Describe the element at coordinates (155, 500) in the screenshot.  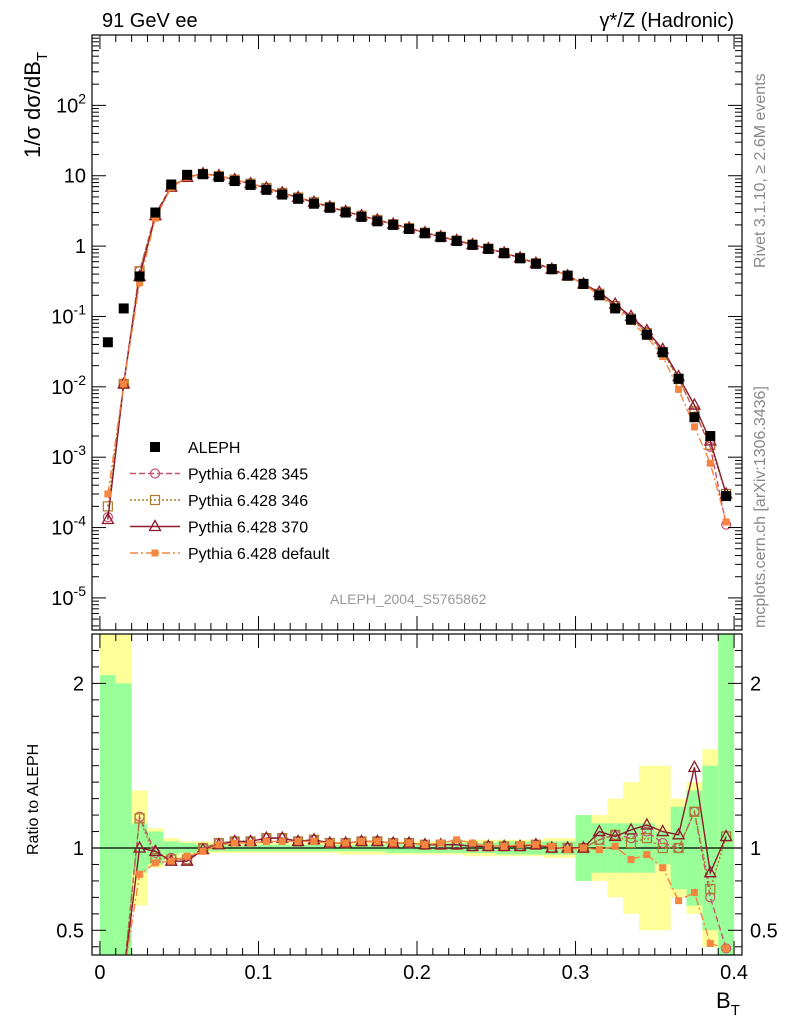
I see `legend-marker-p346` at that location.